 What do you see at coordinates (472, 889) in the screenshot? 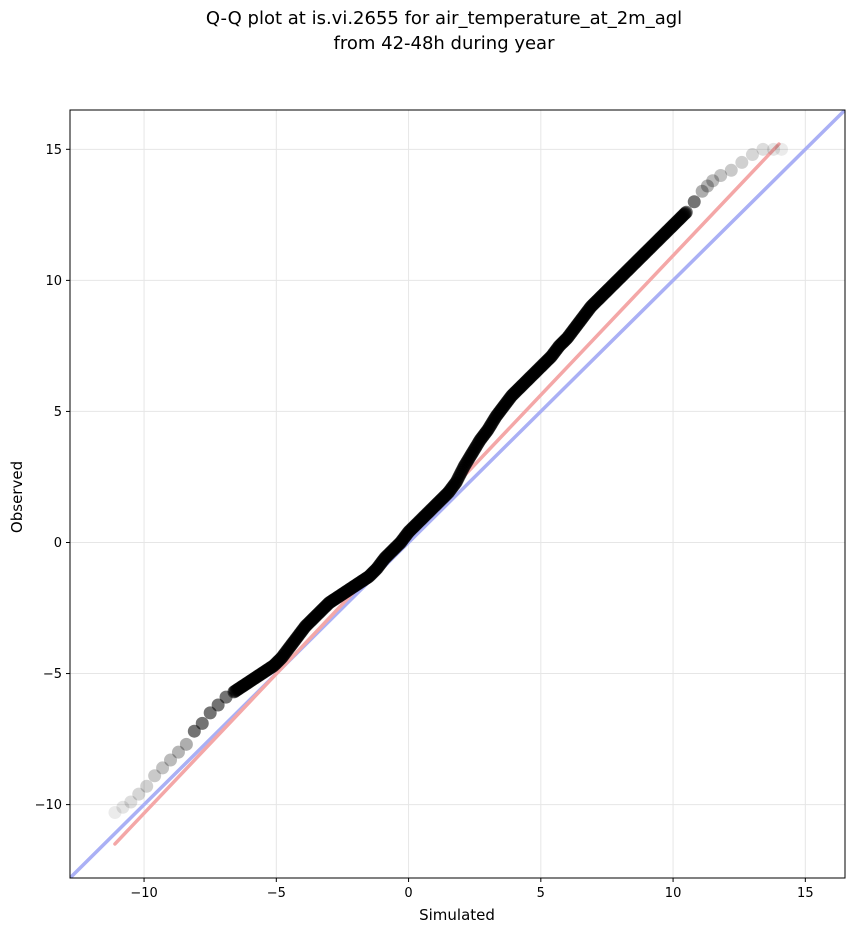
I see `x-axis-ticks: −10 −5 0 5 10 15` at bounding box center [472, 889].